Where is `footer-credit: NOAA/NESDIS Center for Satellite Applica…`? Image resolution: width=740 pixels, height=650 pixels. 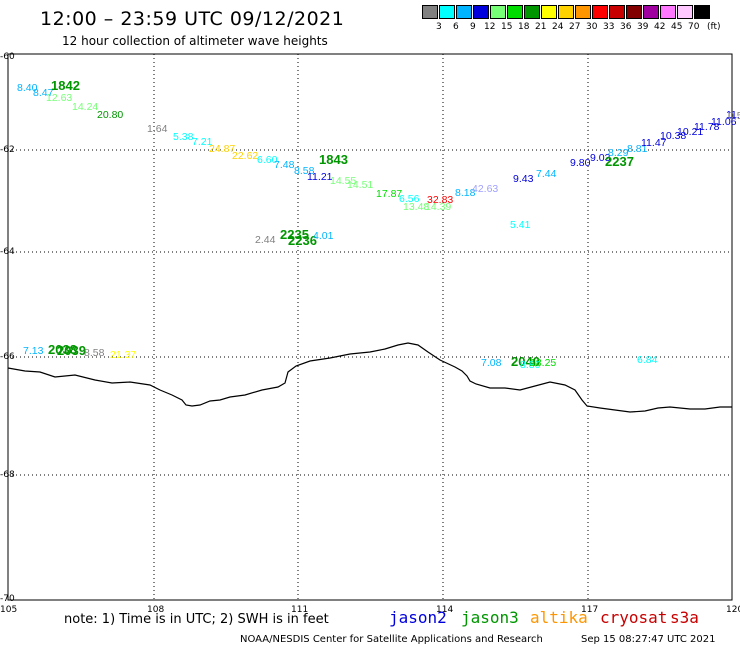 footer-credit: NOAA/NESDIS Center for Satellite Applica… is located at coordinates (391, 639).